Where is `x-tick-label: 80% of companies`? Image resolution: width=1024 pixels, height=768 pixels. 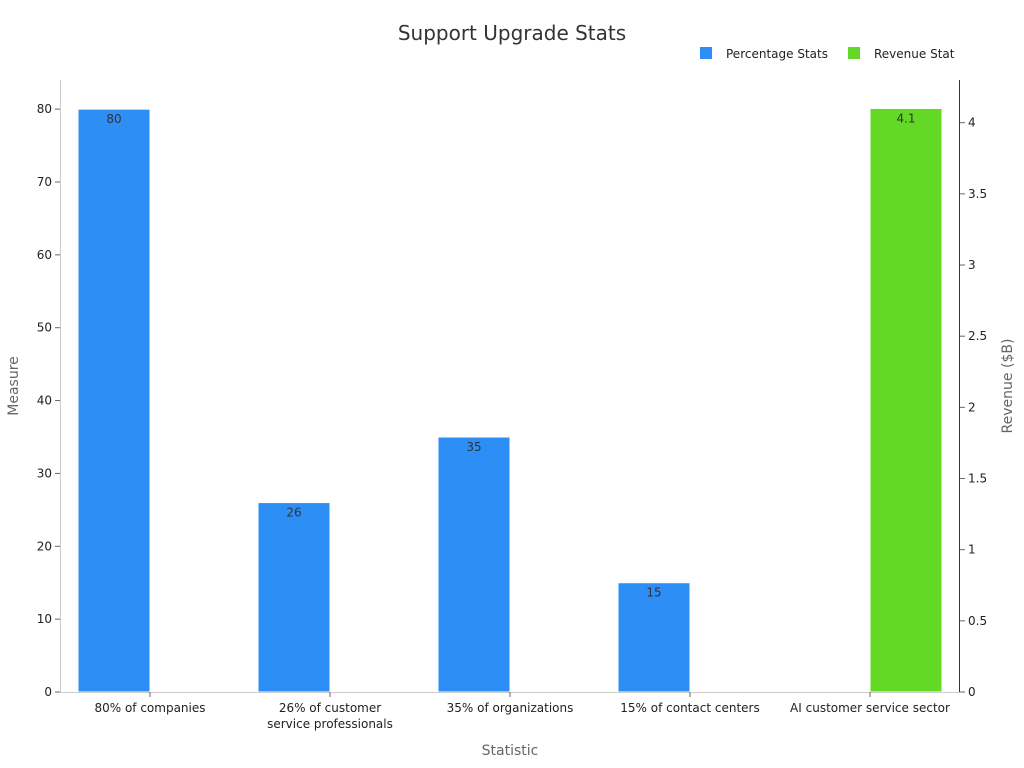 x-tick-label: 80% of companies is located at coordinates (149, 708).